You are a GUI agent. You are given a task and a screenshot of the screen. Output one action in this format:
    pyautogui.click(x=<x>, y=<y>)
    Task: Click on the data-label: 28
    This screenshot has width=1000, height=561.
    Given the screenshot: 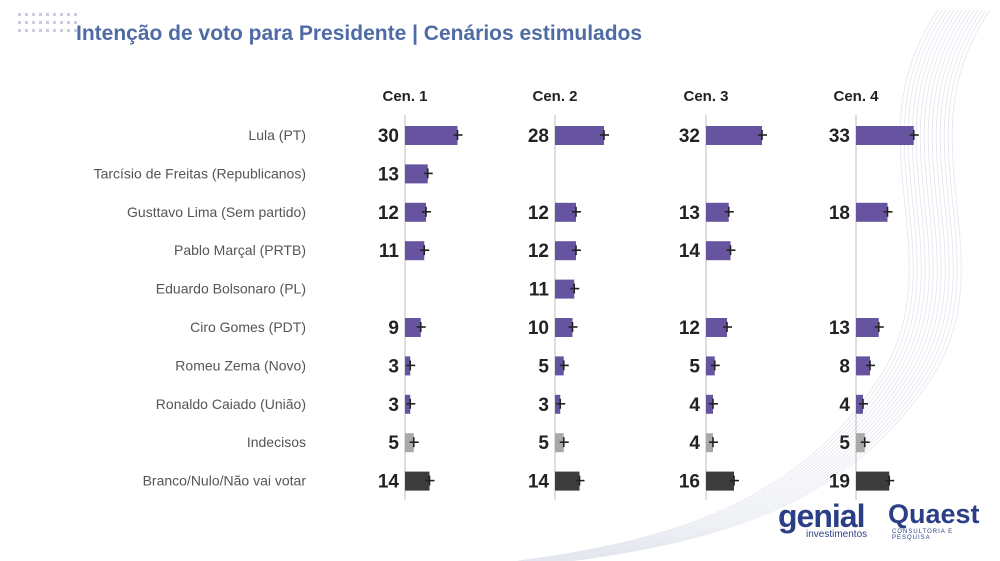 What is the action you would take?
    pyautogui.click(x=538, y=136)
    